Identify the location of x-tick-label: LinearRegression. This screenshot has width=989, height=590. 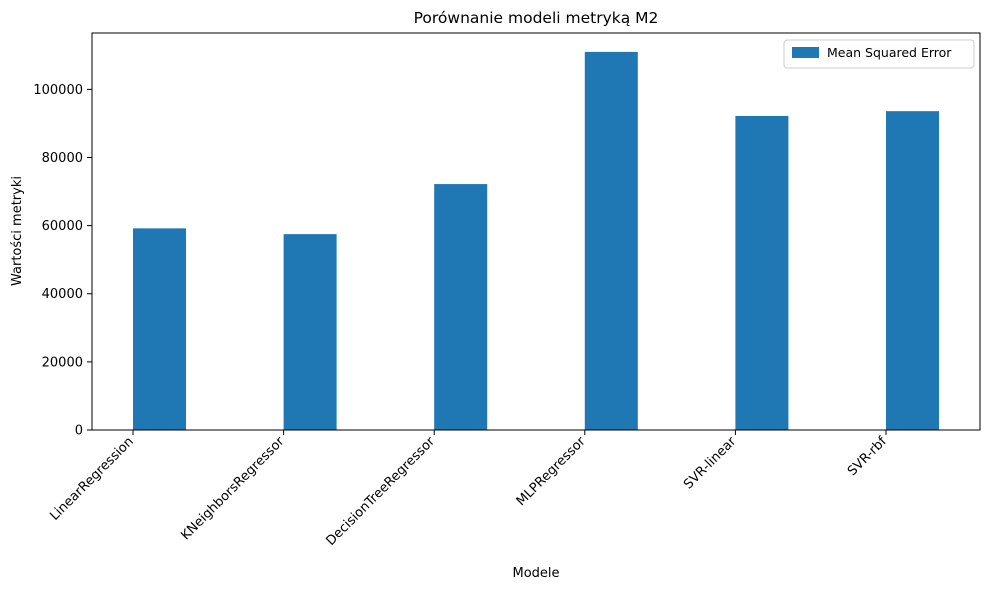
(91, 478).